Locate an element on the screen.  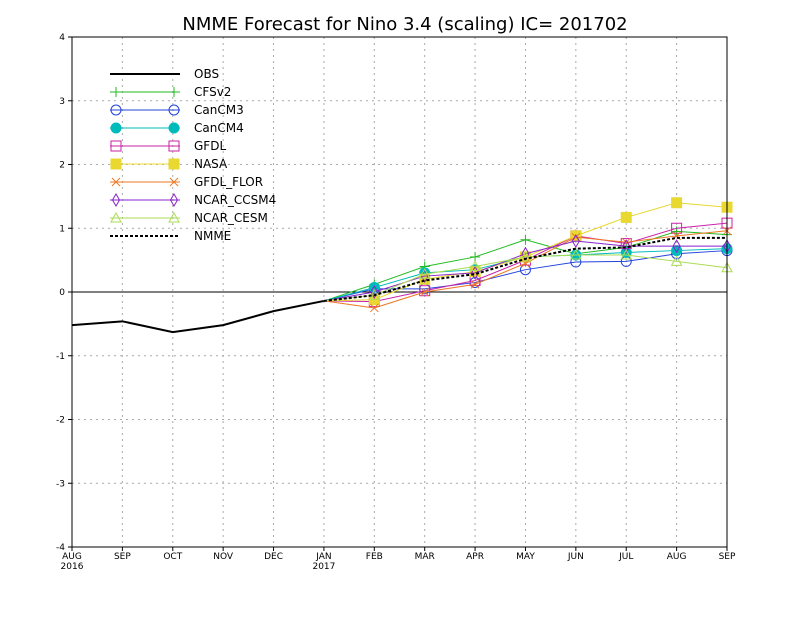
series-nmme is located at coordinates (525, 269).